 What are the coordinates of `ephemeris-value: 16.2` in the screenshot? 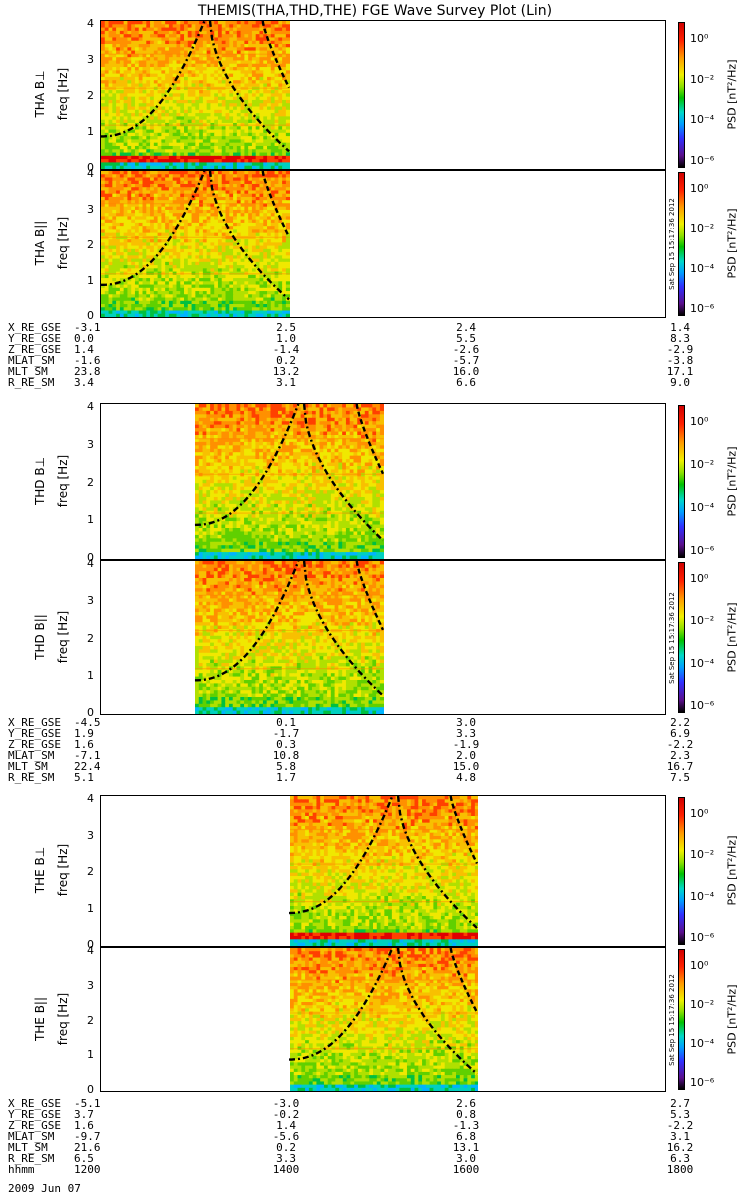 It's located at (680, 1147).